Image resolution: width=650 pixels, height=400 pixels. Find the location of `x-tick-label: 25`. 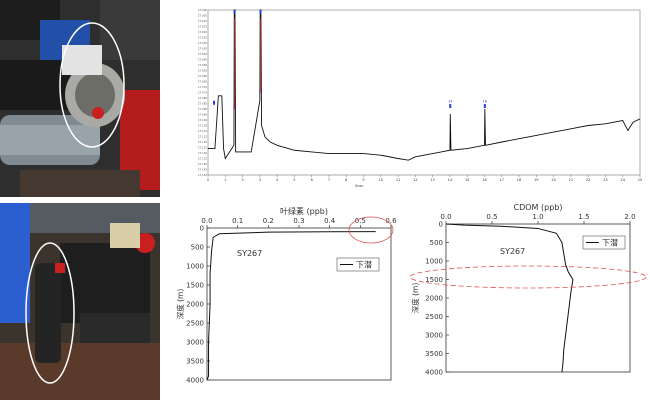

x-tick-label: 25 is located at coordinates (640, 180).